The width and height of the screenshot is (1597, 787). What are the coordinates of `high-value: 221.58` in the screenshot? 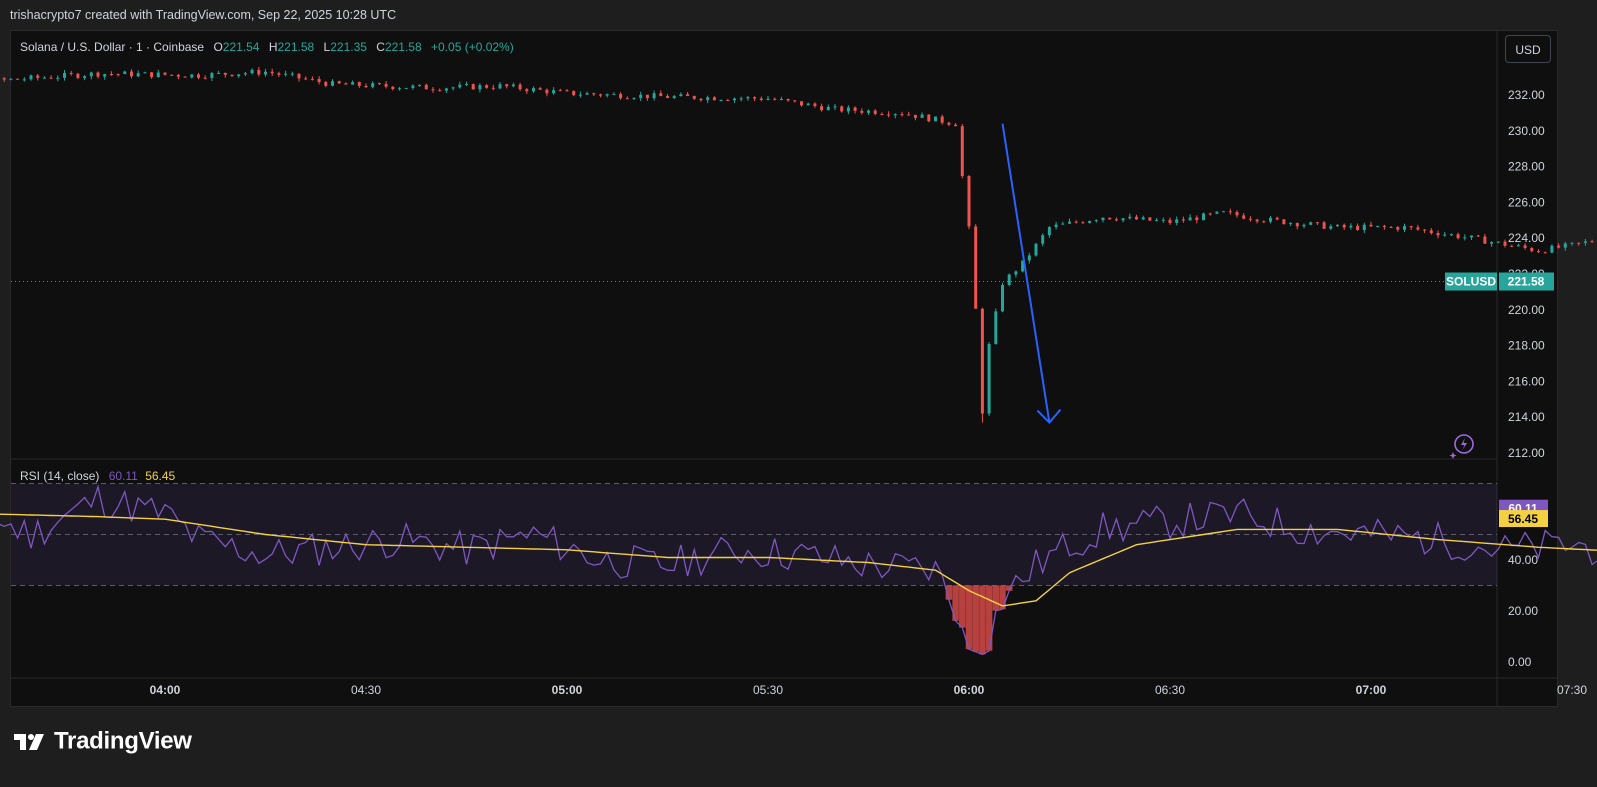 It's located at (296, 47).